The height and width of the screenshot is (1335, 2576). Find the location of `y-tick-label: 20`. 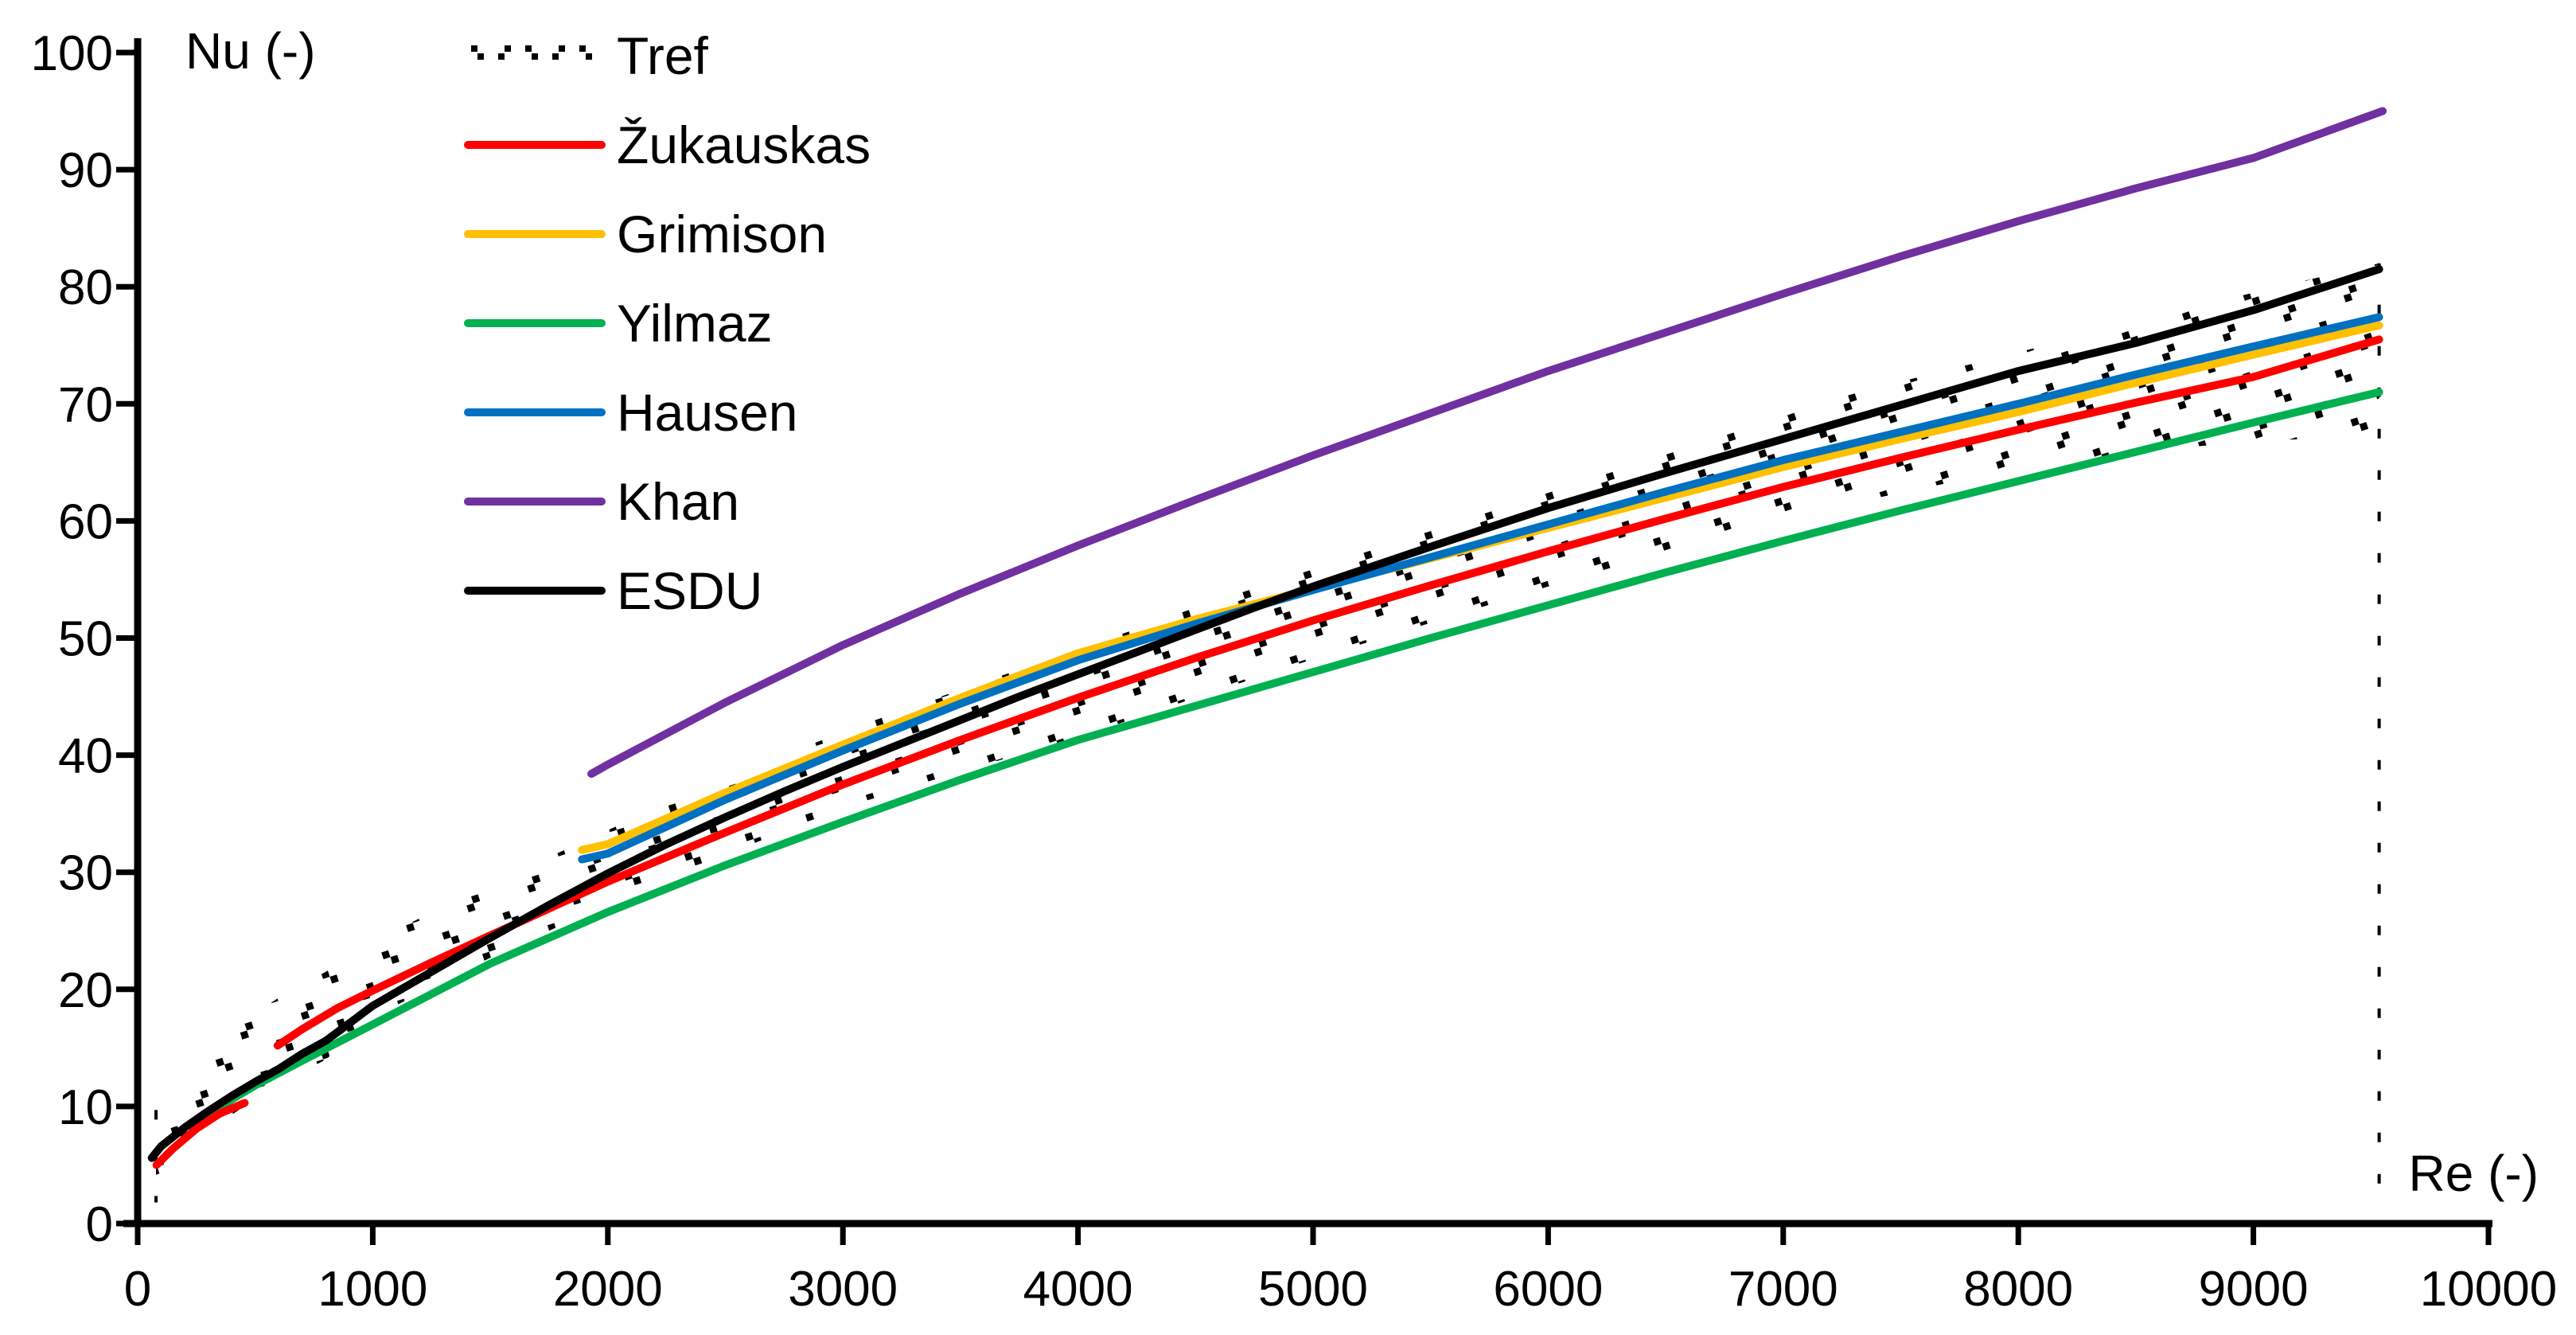

y-tick-label: 20 is located at coordinates (85, 991).